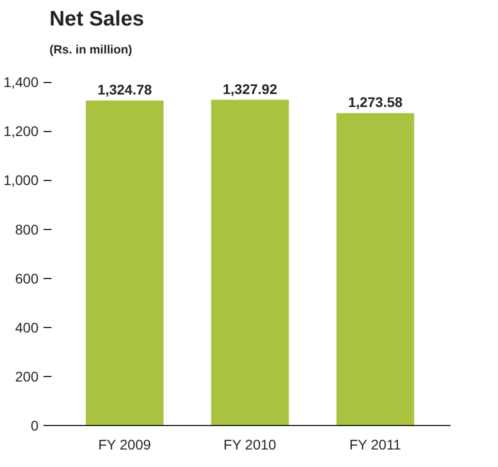 The image size is (498, 467). Describe the element at coordinates (27, 327) in the screenshot. I see `y-tick-label: 400` at that location.